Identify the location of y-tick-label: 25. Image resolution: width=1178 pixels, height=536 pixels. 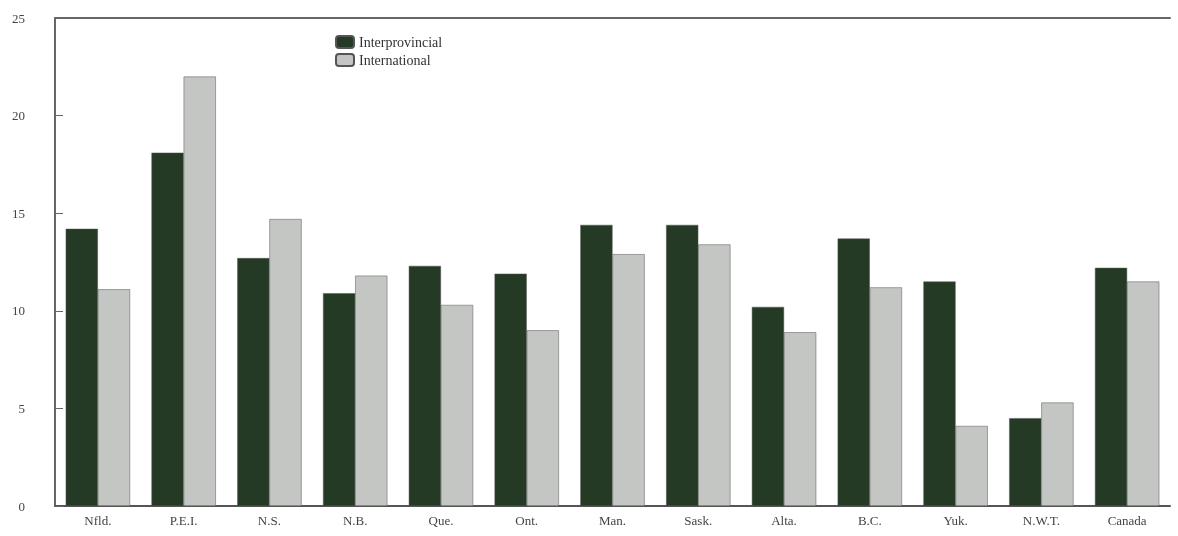
(18, 18).